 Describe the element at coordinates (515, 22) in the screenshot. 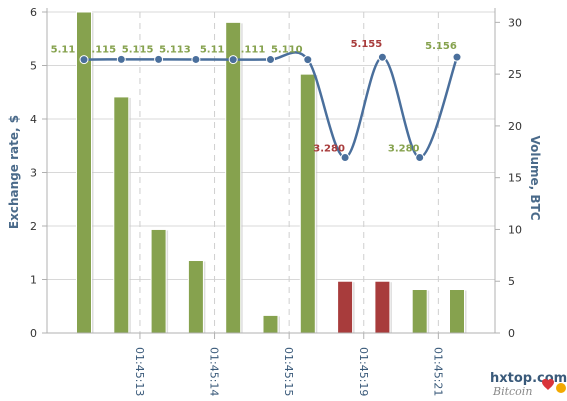

I see `y2-tick-label: 30` at that location.